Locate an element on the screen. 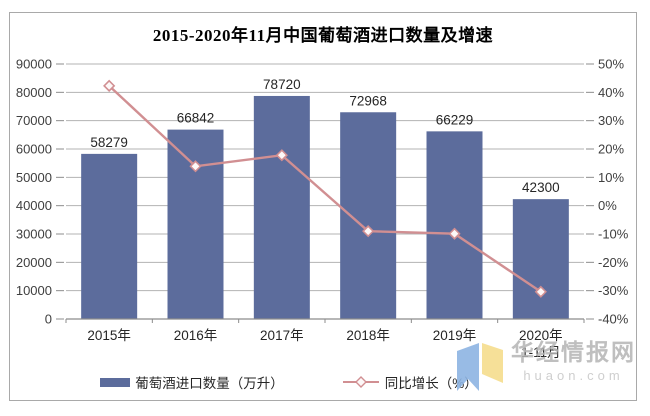 The height and width of the screenshot is (416, 650). chart-legend: 葡萄酒进口数量（万升） 同比增长（%） is located at coordinates (289, 382).